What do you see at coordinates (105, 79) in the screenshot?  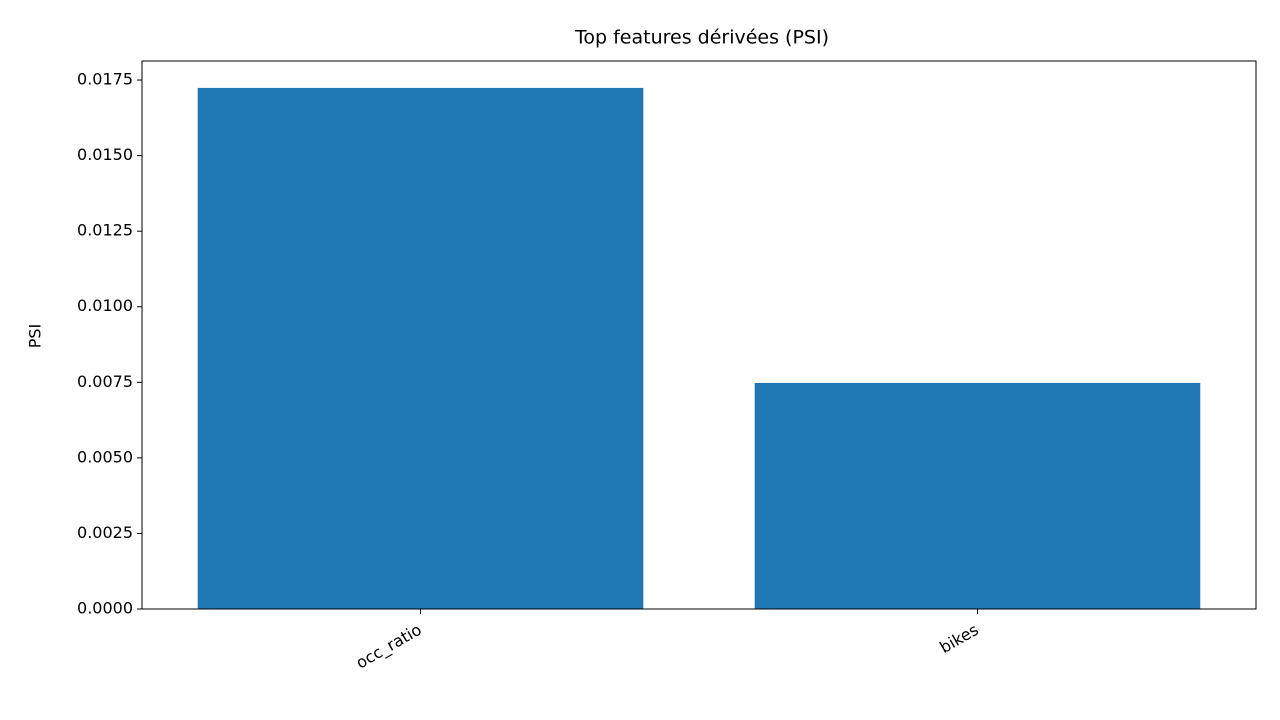 I see `y-tick-label: 0.0175` at bounding box center [105, 79].